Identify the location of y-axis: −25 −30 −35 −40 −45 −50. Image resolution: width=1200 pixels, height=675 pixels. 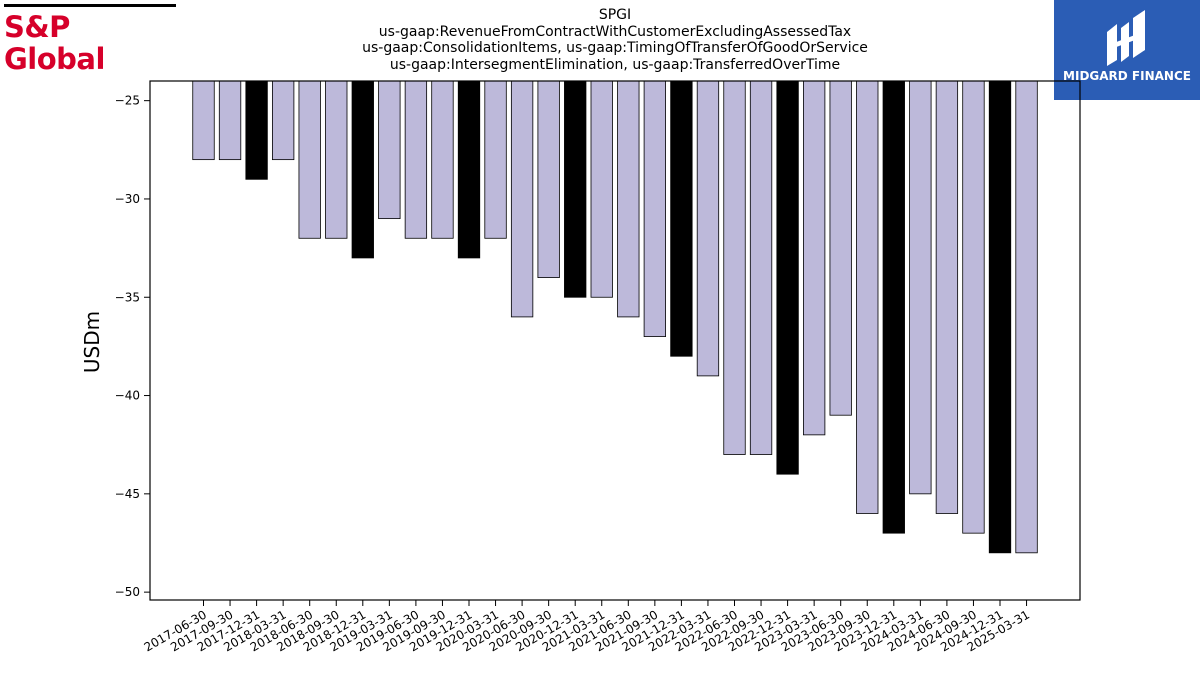
(132, 346).